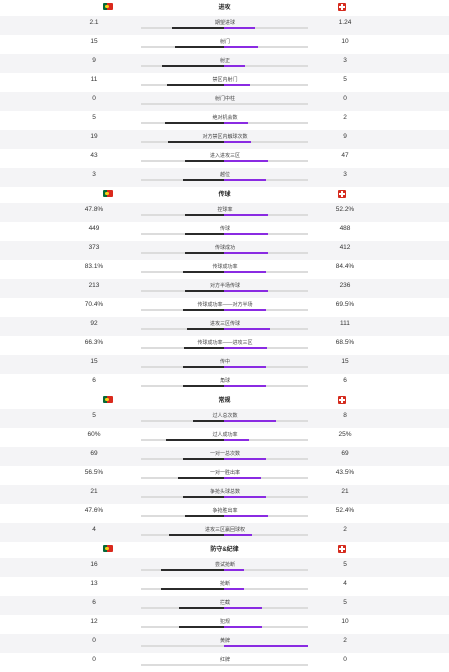 This screenshot has height=672, width=449. Describe the element at coordinates (345, 380) in the screenshot. I see `right-value: 6` at that location.